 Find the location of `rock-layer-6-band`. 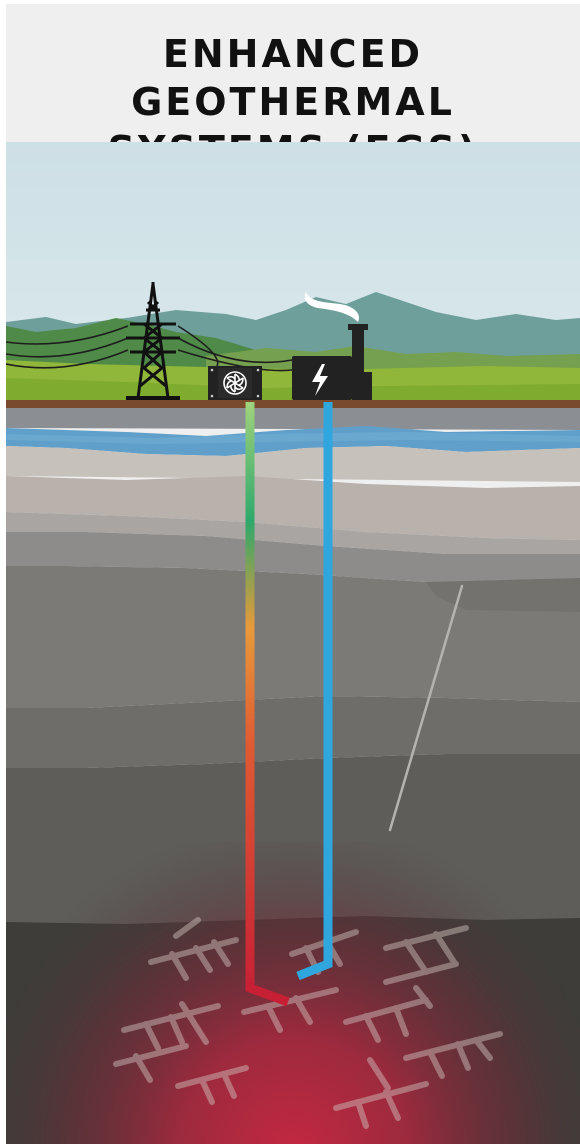

rock-layer-6-band is located at coordinates (503, 595).